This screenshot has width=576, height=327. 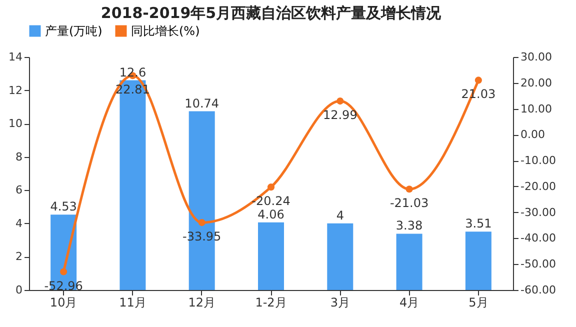 I want to click on data-label: -21.03, so click(x=409, y=203).